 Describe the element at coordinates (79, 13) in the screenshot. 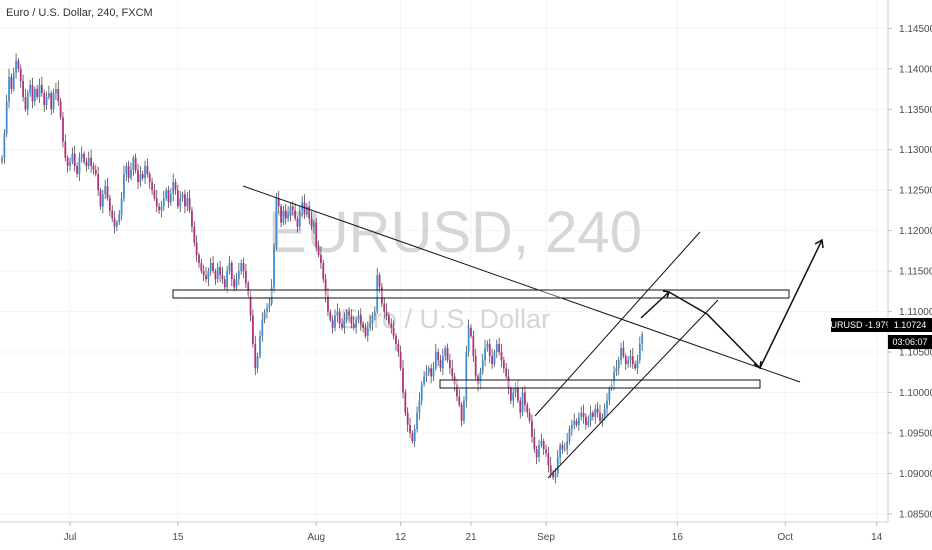

I see `chart-title: Euro / U.S. Dollar, 240, FXCM` at that location.